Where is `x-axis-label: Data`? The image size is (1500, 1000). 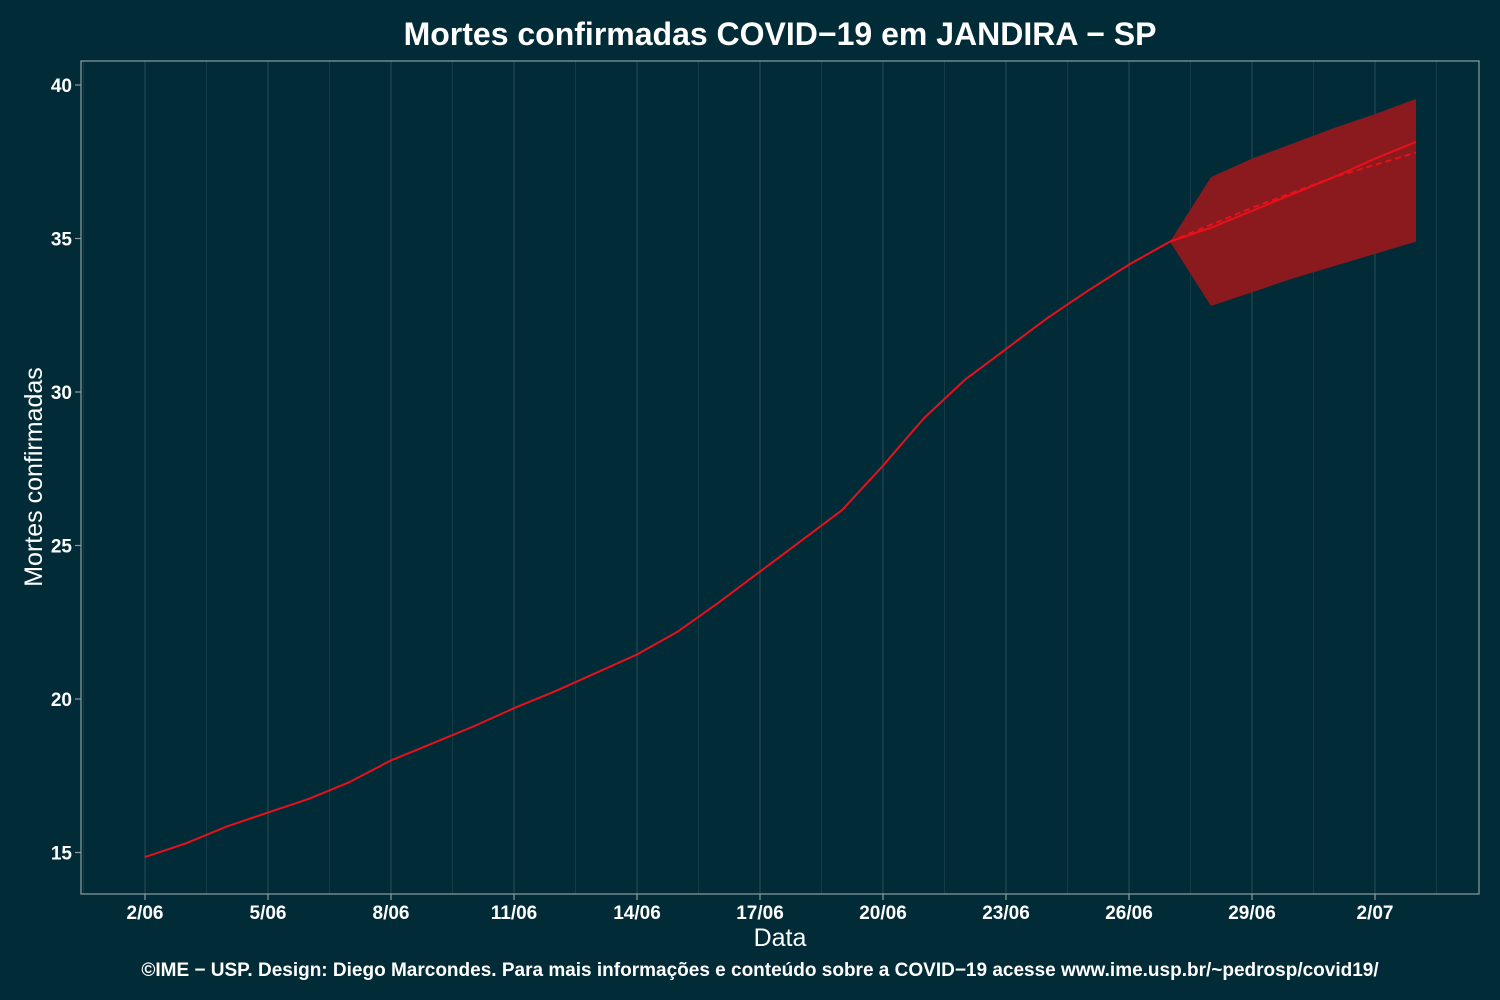 x-axis-label: Data is located at coordinates (780, 938).